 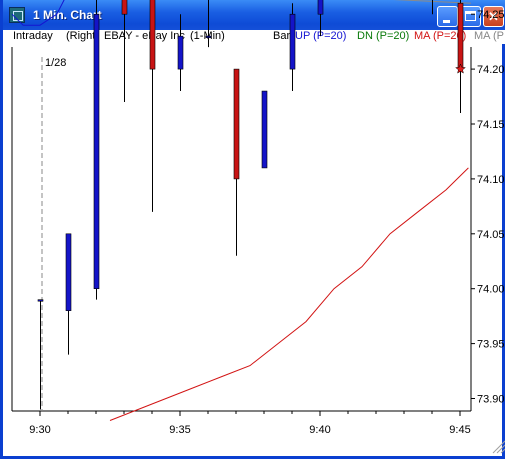 I want to click on x-tick-label: 9:45, so click(x=459, y=430).